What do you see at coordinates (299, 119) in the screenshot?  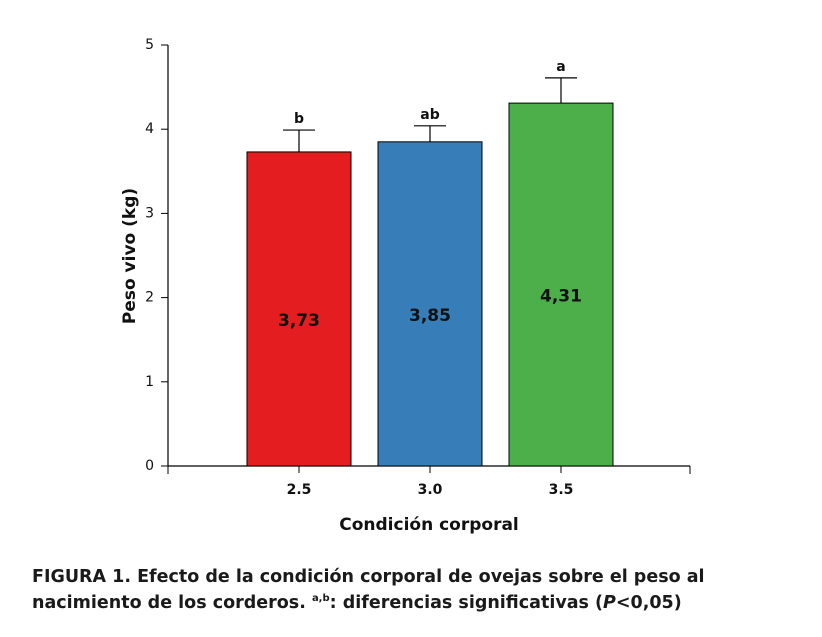 I see `significance-label: b` at bounding box center [299, 119].